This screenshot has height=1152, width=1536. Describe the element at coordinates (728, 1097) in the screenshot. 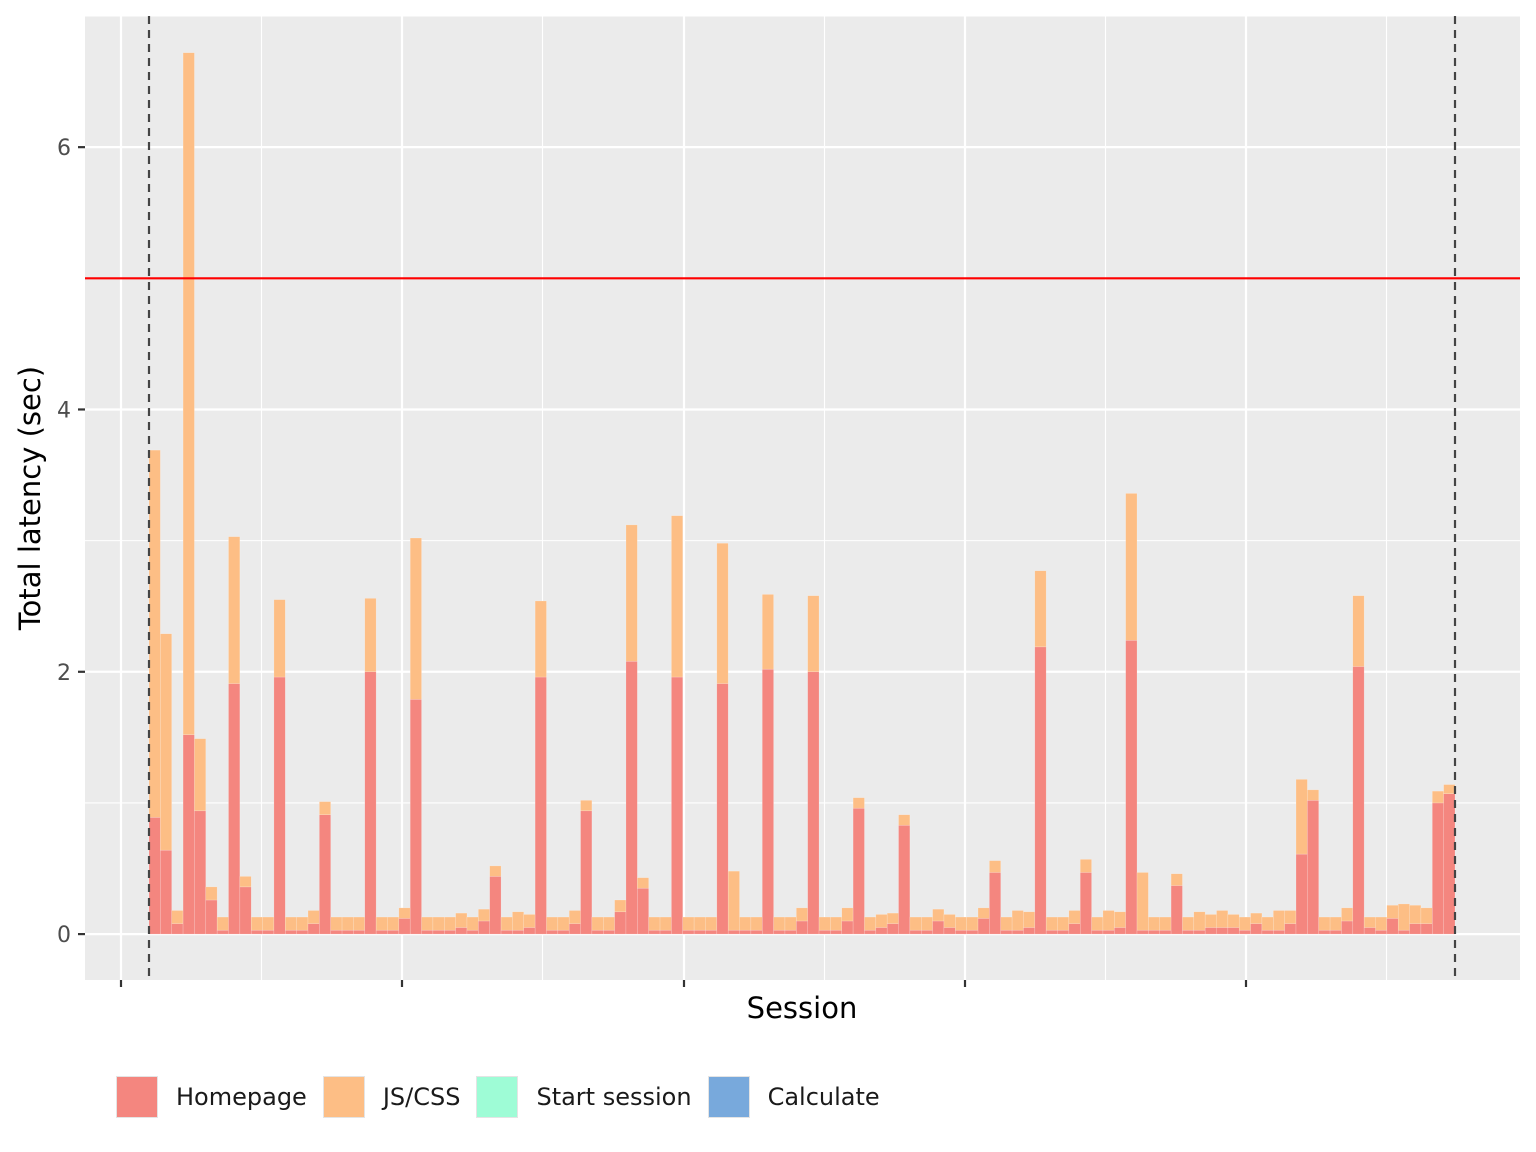

I see `legend-swatch-calculate` at that location.